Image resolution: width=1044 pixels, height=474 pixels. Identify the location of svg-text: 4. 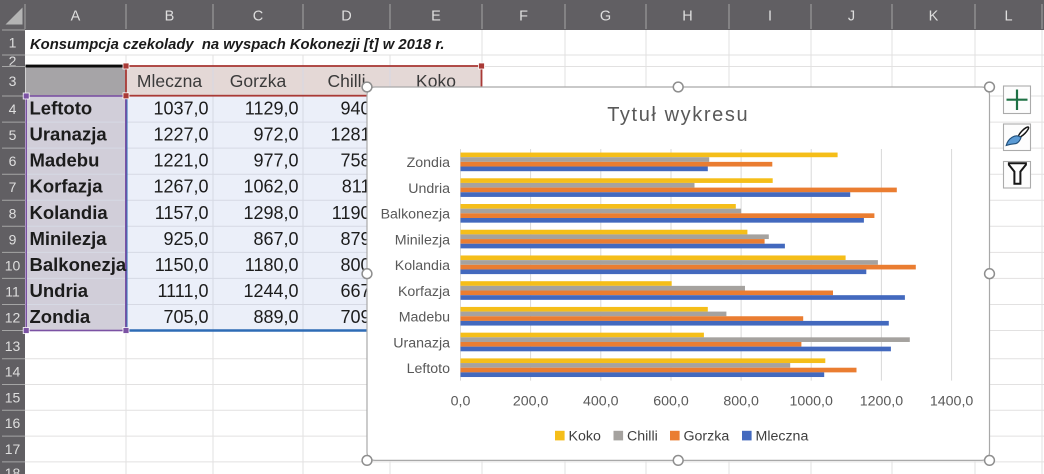
(13, 109).